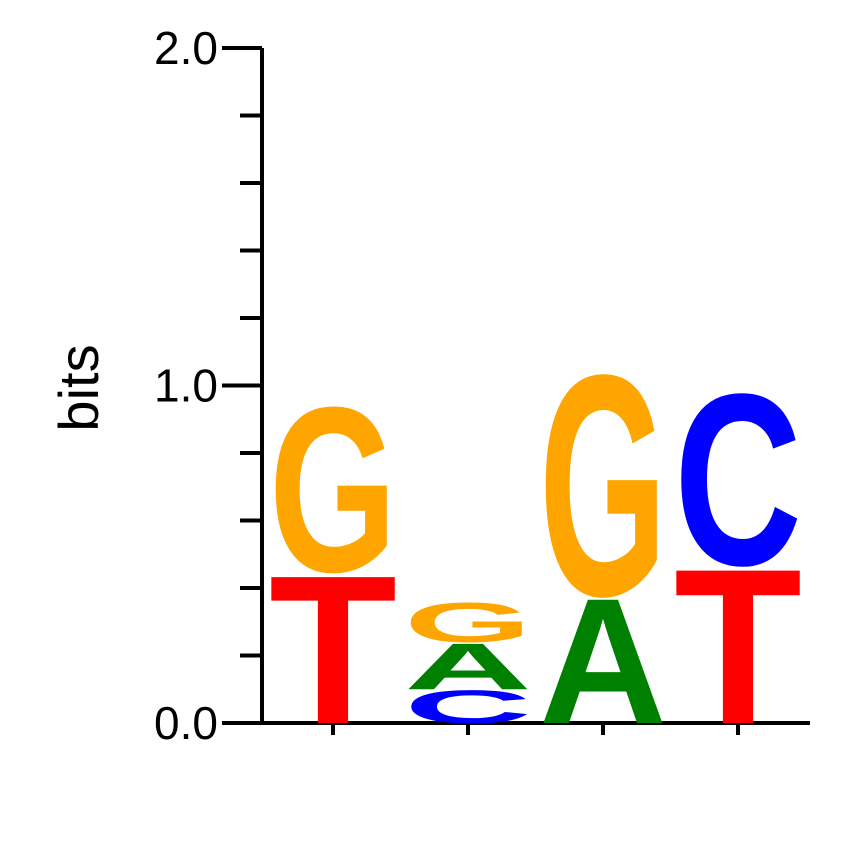  I want to click on position-stack: TG, so click(333, 563).